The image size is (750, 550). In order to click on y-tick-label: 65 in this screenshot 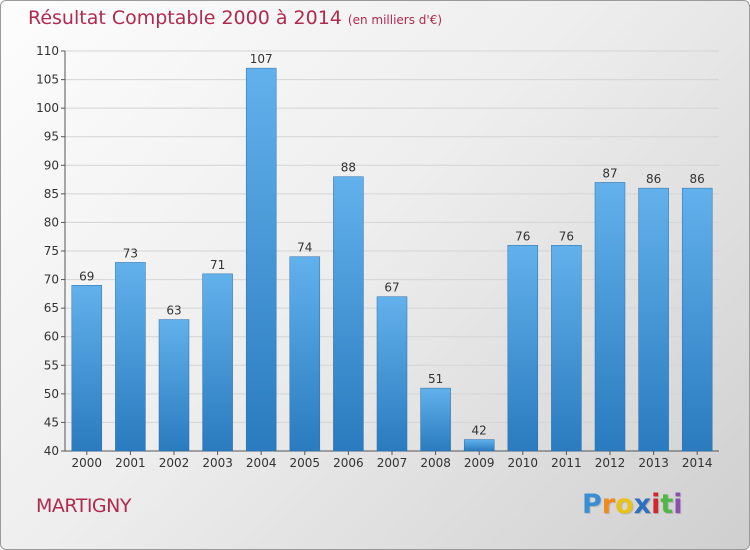, I will do `click(51, 308)`.